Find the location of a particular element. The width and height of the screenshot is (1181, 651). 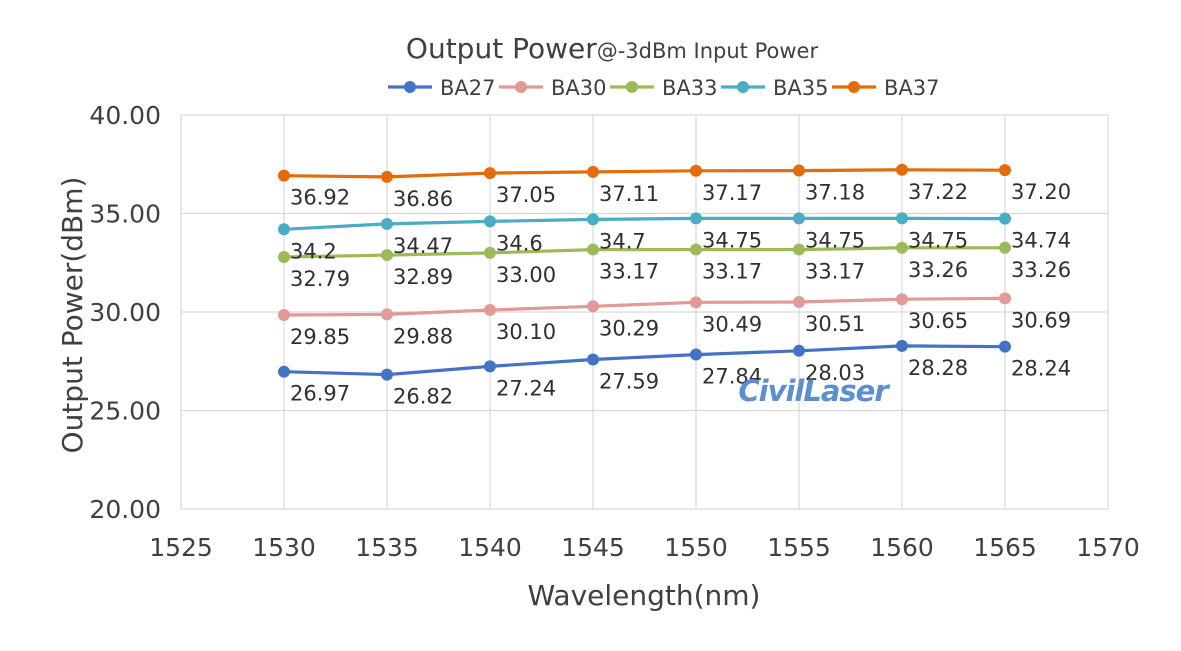

data-label-ba30: 30.49 is located at coordinates (732, 324).